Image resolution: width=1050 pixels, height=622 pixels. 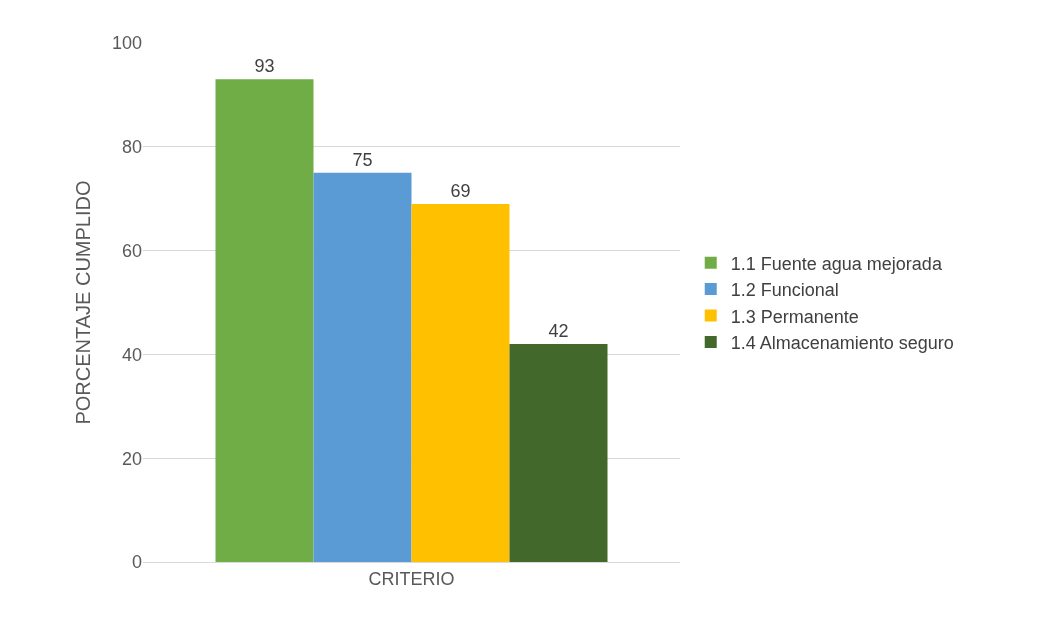 I want to click on x-tick-label: CRITERIO, so click(x=411, y=578).